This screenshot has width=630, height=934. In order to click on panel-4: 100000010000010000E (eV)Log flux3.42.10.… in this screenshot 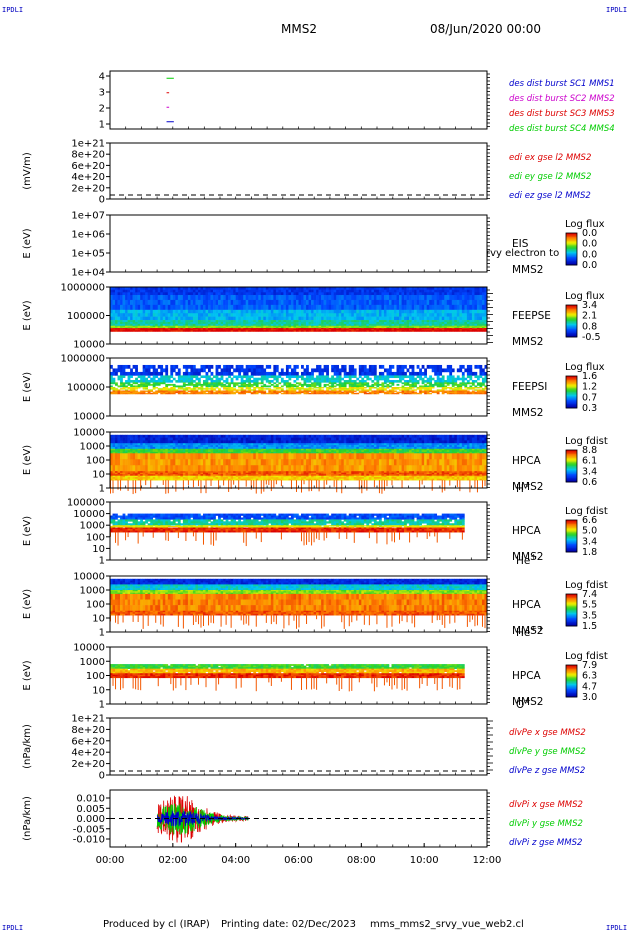, I will do `click(313, 317)`.